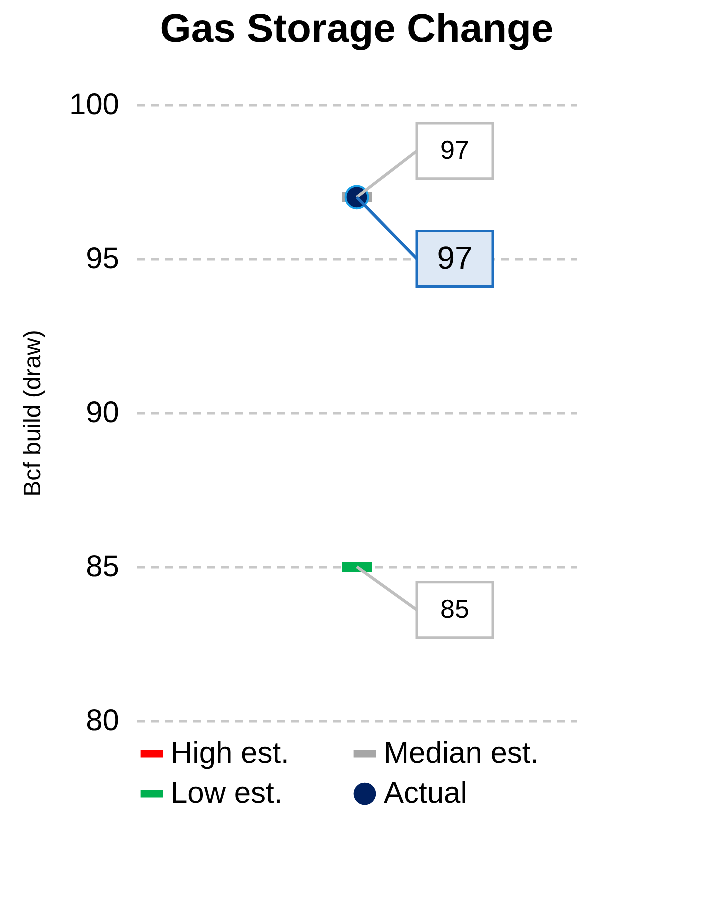  I want to click on y-axis-title: Bcf build (draw), so click(32, 413).